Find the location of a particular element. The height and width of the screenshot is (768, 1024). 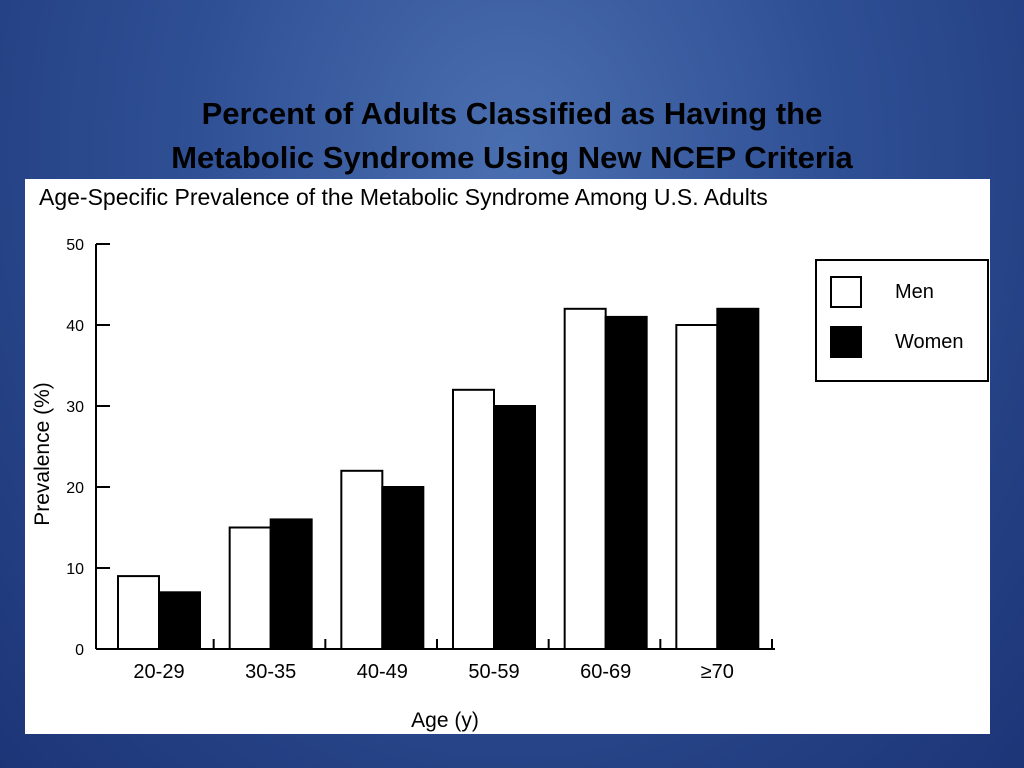

y-tick-label: 20 is located at coordinates (75, 488).